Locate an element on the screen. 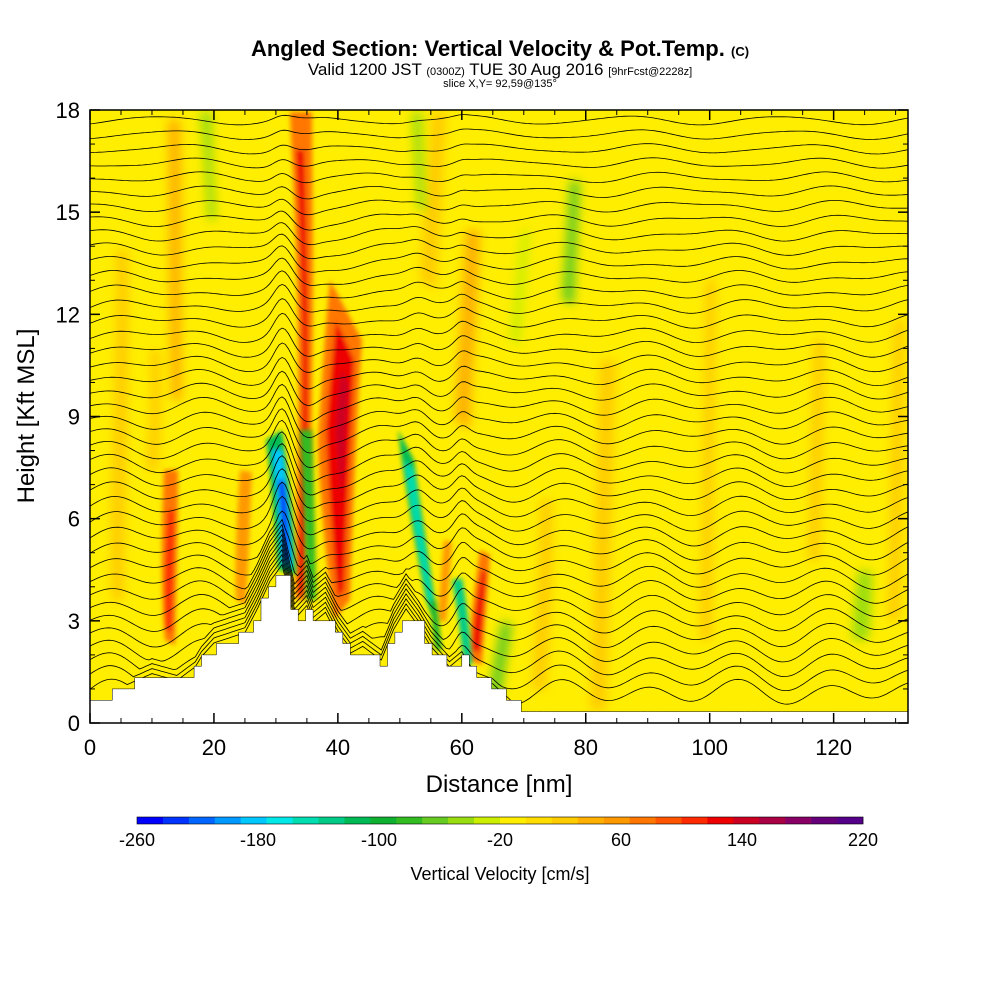 The image size is (1000, 1000). y-tick-label: 12 is located at coordinates (68, 314).